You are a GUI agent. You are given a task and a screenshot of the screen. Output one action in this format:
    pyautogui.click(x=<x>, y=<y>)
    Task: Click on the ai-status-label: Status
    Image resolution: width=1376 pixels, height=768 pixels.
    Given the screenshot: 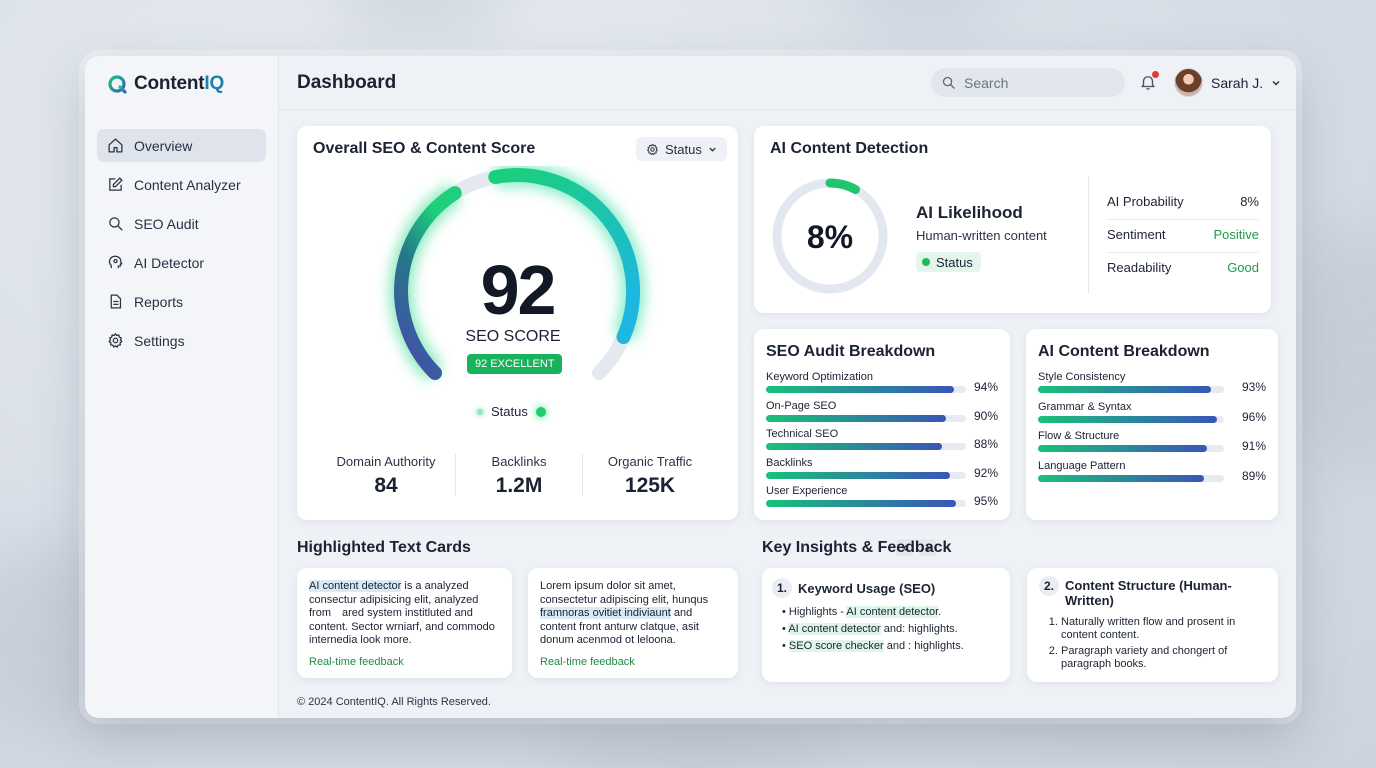 What is the action you would take?
    pyautogui.click(x=954, y=262)
    